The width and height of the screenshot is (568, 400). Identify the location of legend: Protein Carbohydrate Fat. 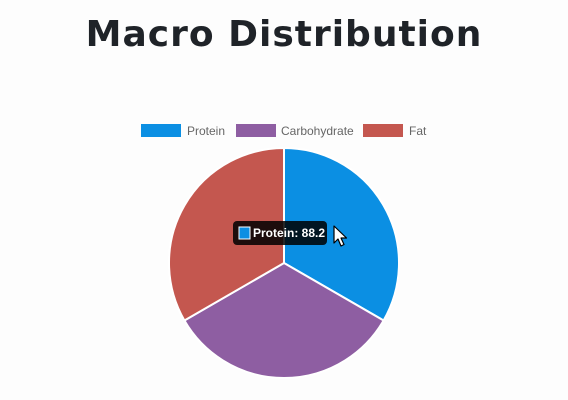
(284, 131).